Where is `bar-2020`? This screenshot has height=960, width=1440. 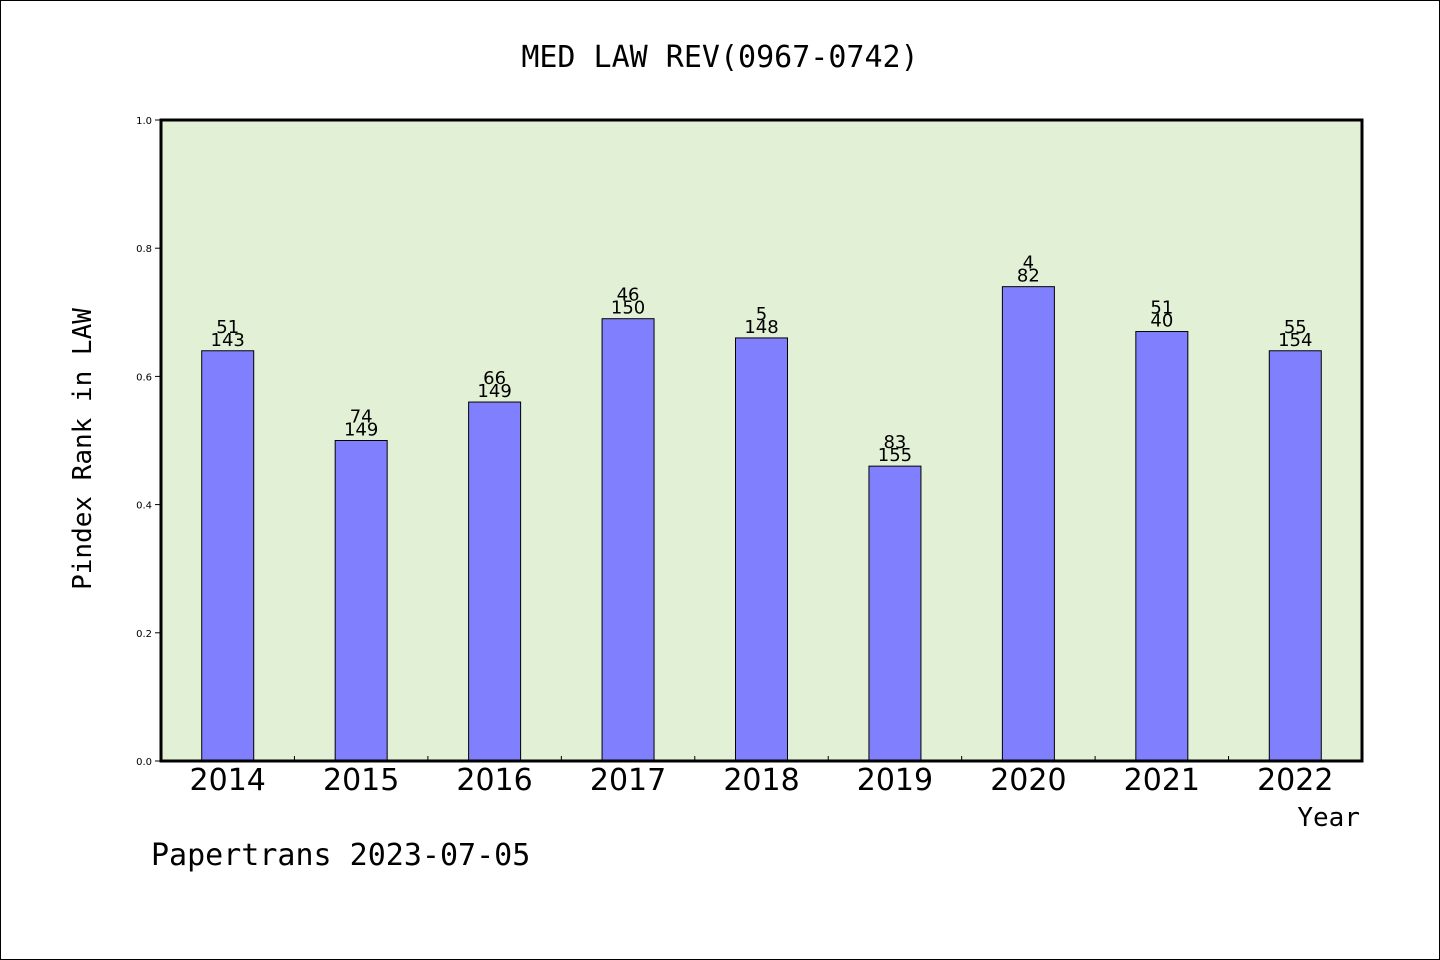 bar-2020 is located at coordinates (1028, 524).